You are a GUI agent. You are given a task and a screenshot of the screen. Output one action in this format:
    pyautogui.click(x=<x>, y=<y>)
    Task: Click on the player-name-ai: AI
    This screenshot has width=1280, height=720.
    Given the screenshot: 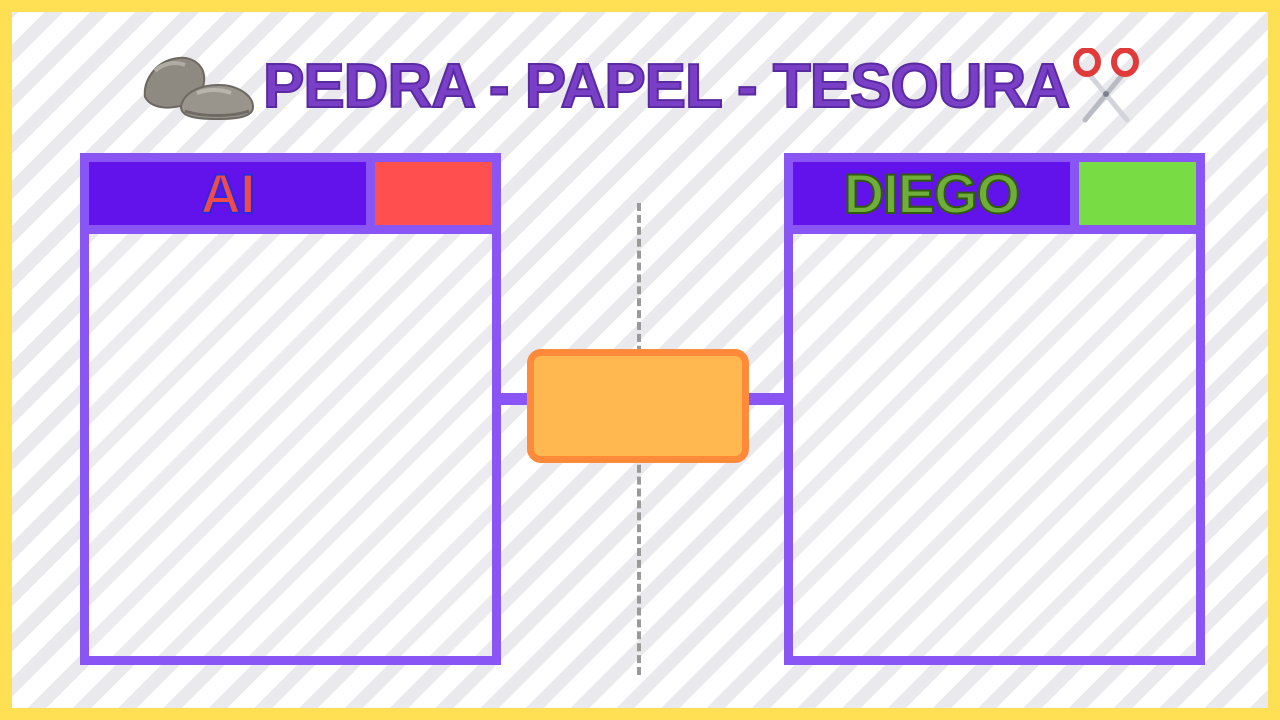 What is the action you would take?
    pyautogui.click(x=228, y=193)
    